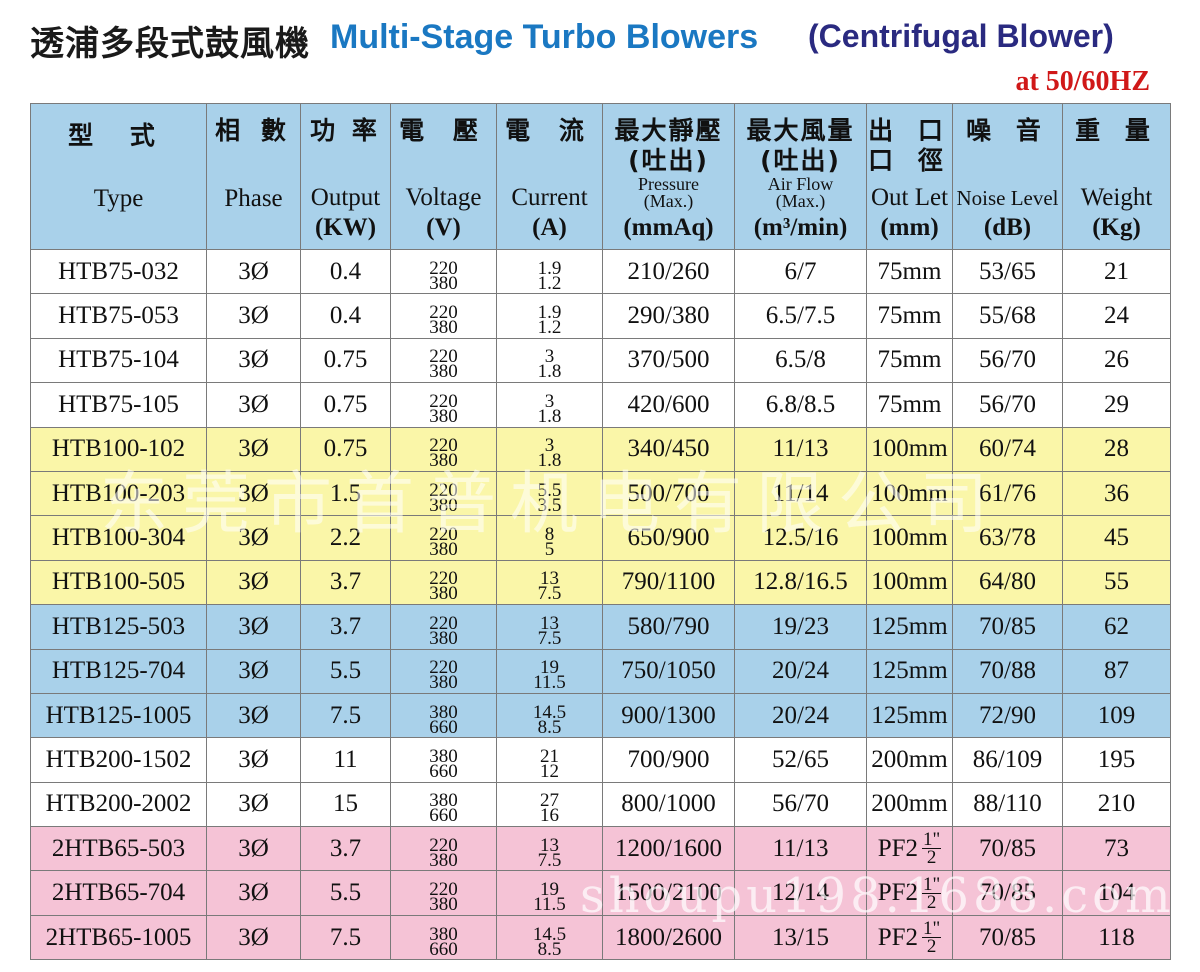 This screenshot has width=1200, height=972. Describe the element at coordinates (800, 538) in the screenshot. I see `cell-airflow: 12.5/16` at that location.